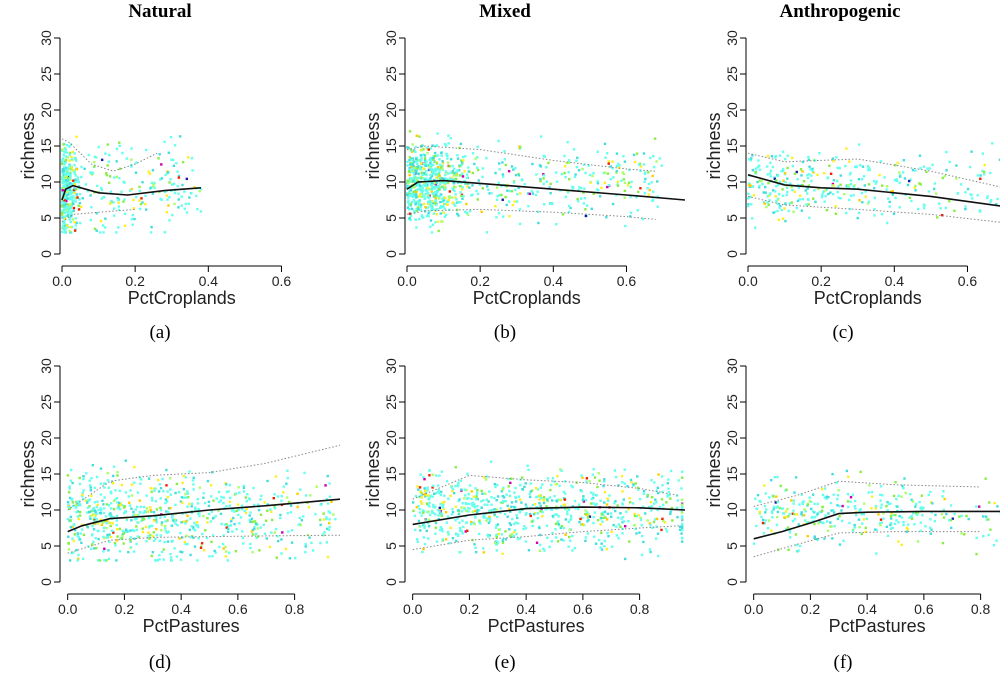 Image resolution: width=1000 pixels, height=673 pixels. I want to click on panel-f-xtick-label-4: 0.8, so click(981, 609).